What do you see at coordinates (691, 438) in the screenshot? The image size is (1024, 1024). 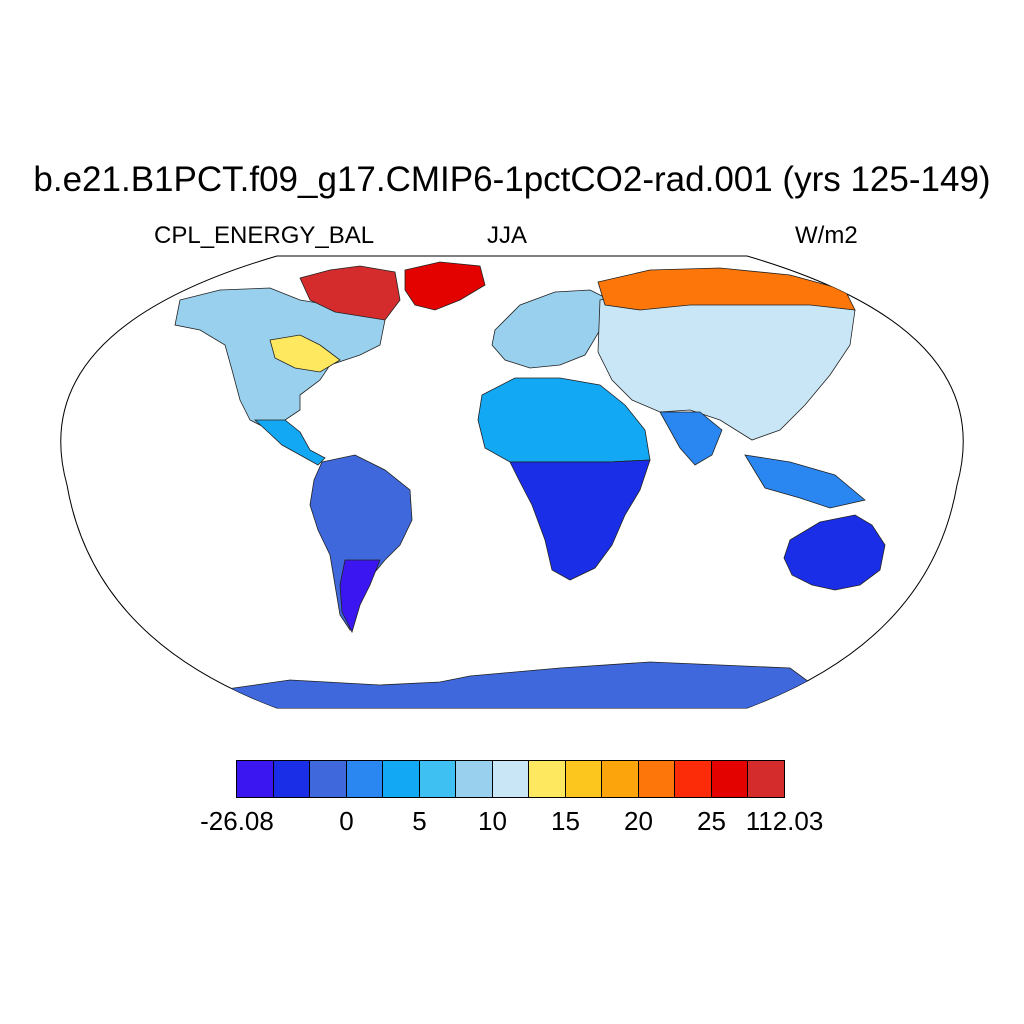 I see `region-south-asia` at bounding box center [691, 438].